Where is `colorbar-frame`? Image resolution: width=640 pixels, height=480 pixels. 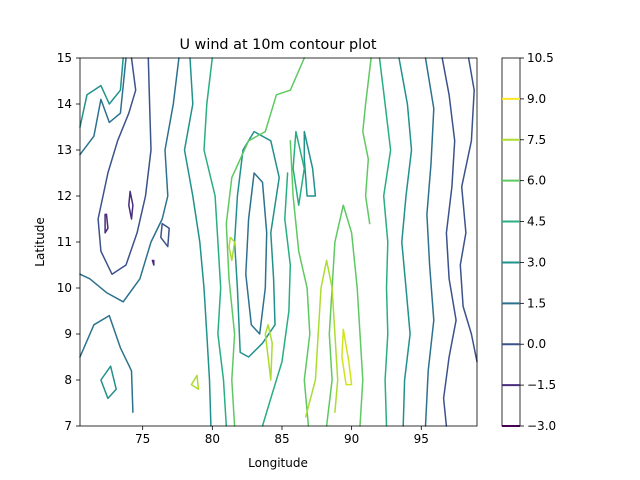 colorbar-frame is located at coordinates (511, 242).